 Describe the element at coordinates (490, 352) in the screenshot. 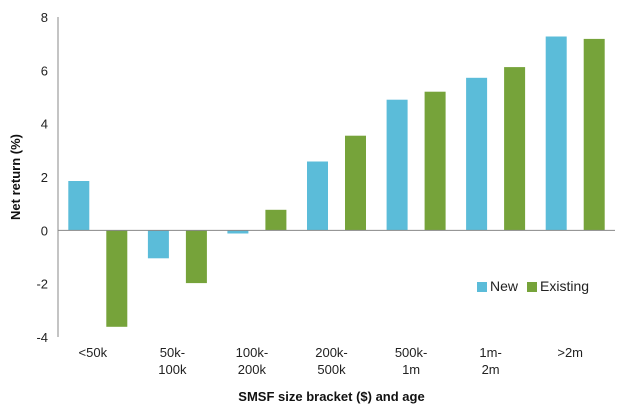

I see `x-tick-label: 1m-` at that location.